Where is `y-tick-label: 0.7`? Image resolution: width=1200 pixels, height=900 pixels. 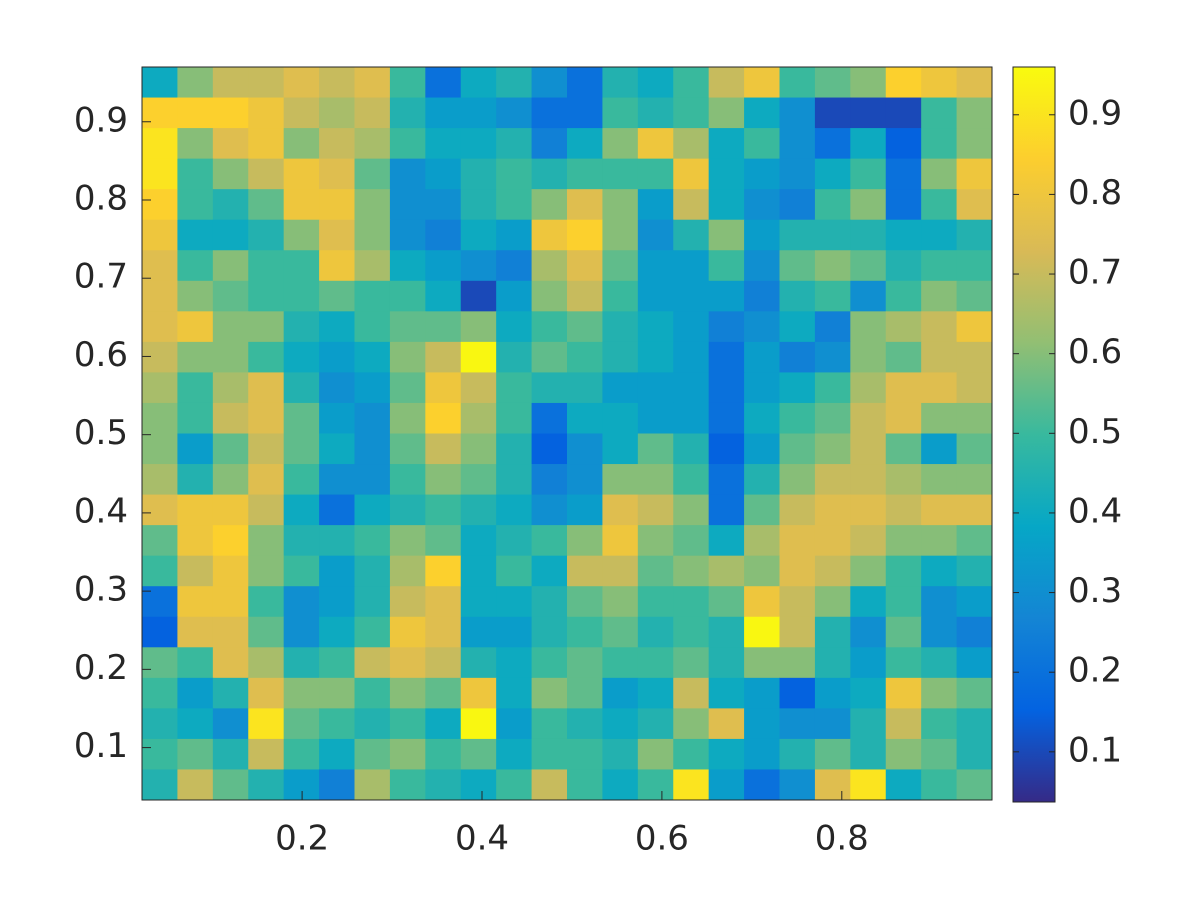 y-tick-label: 0.7 is located at coordinates (101, 277).